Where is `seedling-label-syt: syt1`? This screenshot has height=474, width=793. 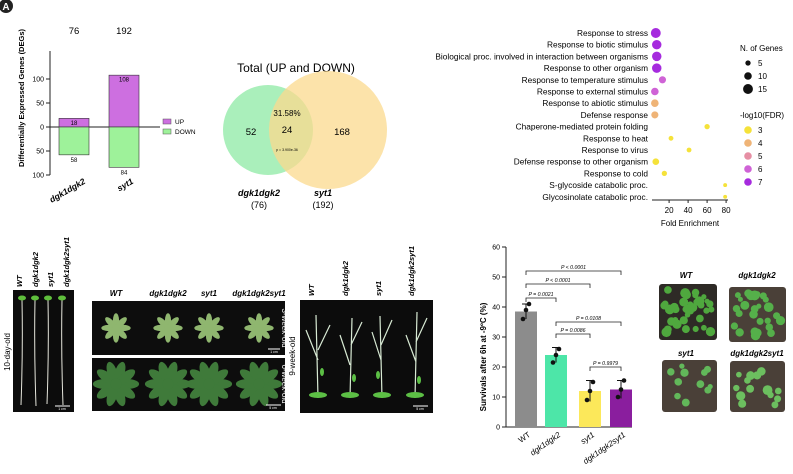 seedling-label-syt: syt1 is located at coordinates (50, 279).